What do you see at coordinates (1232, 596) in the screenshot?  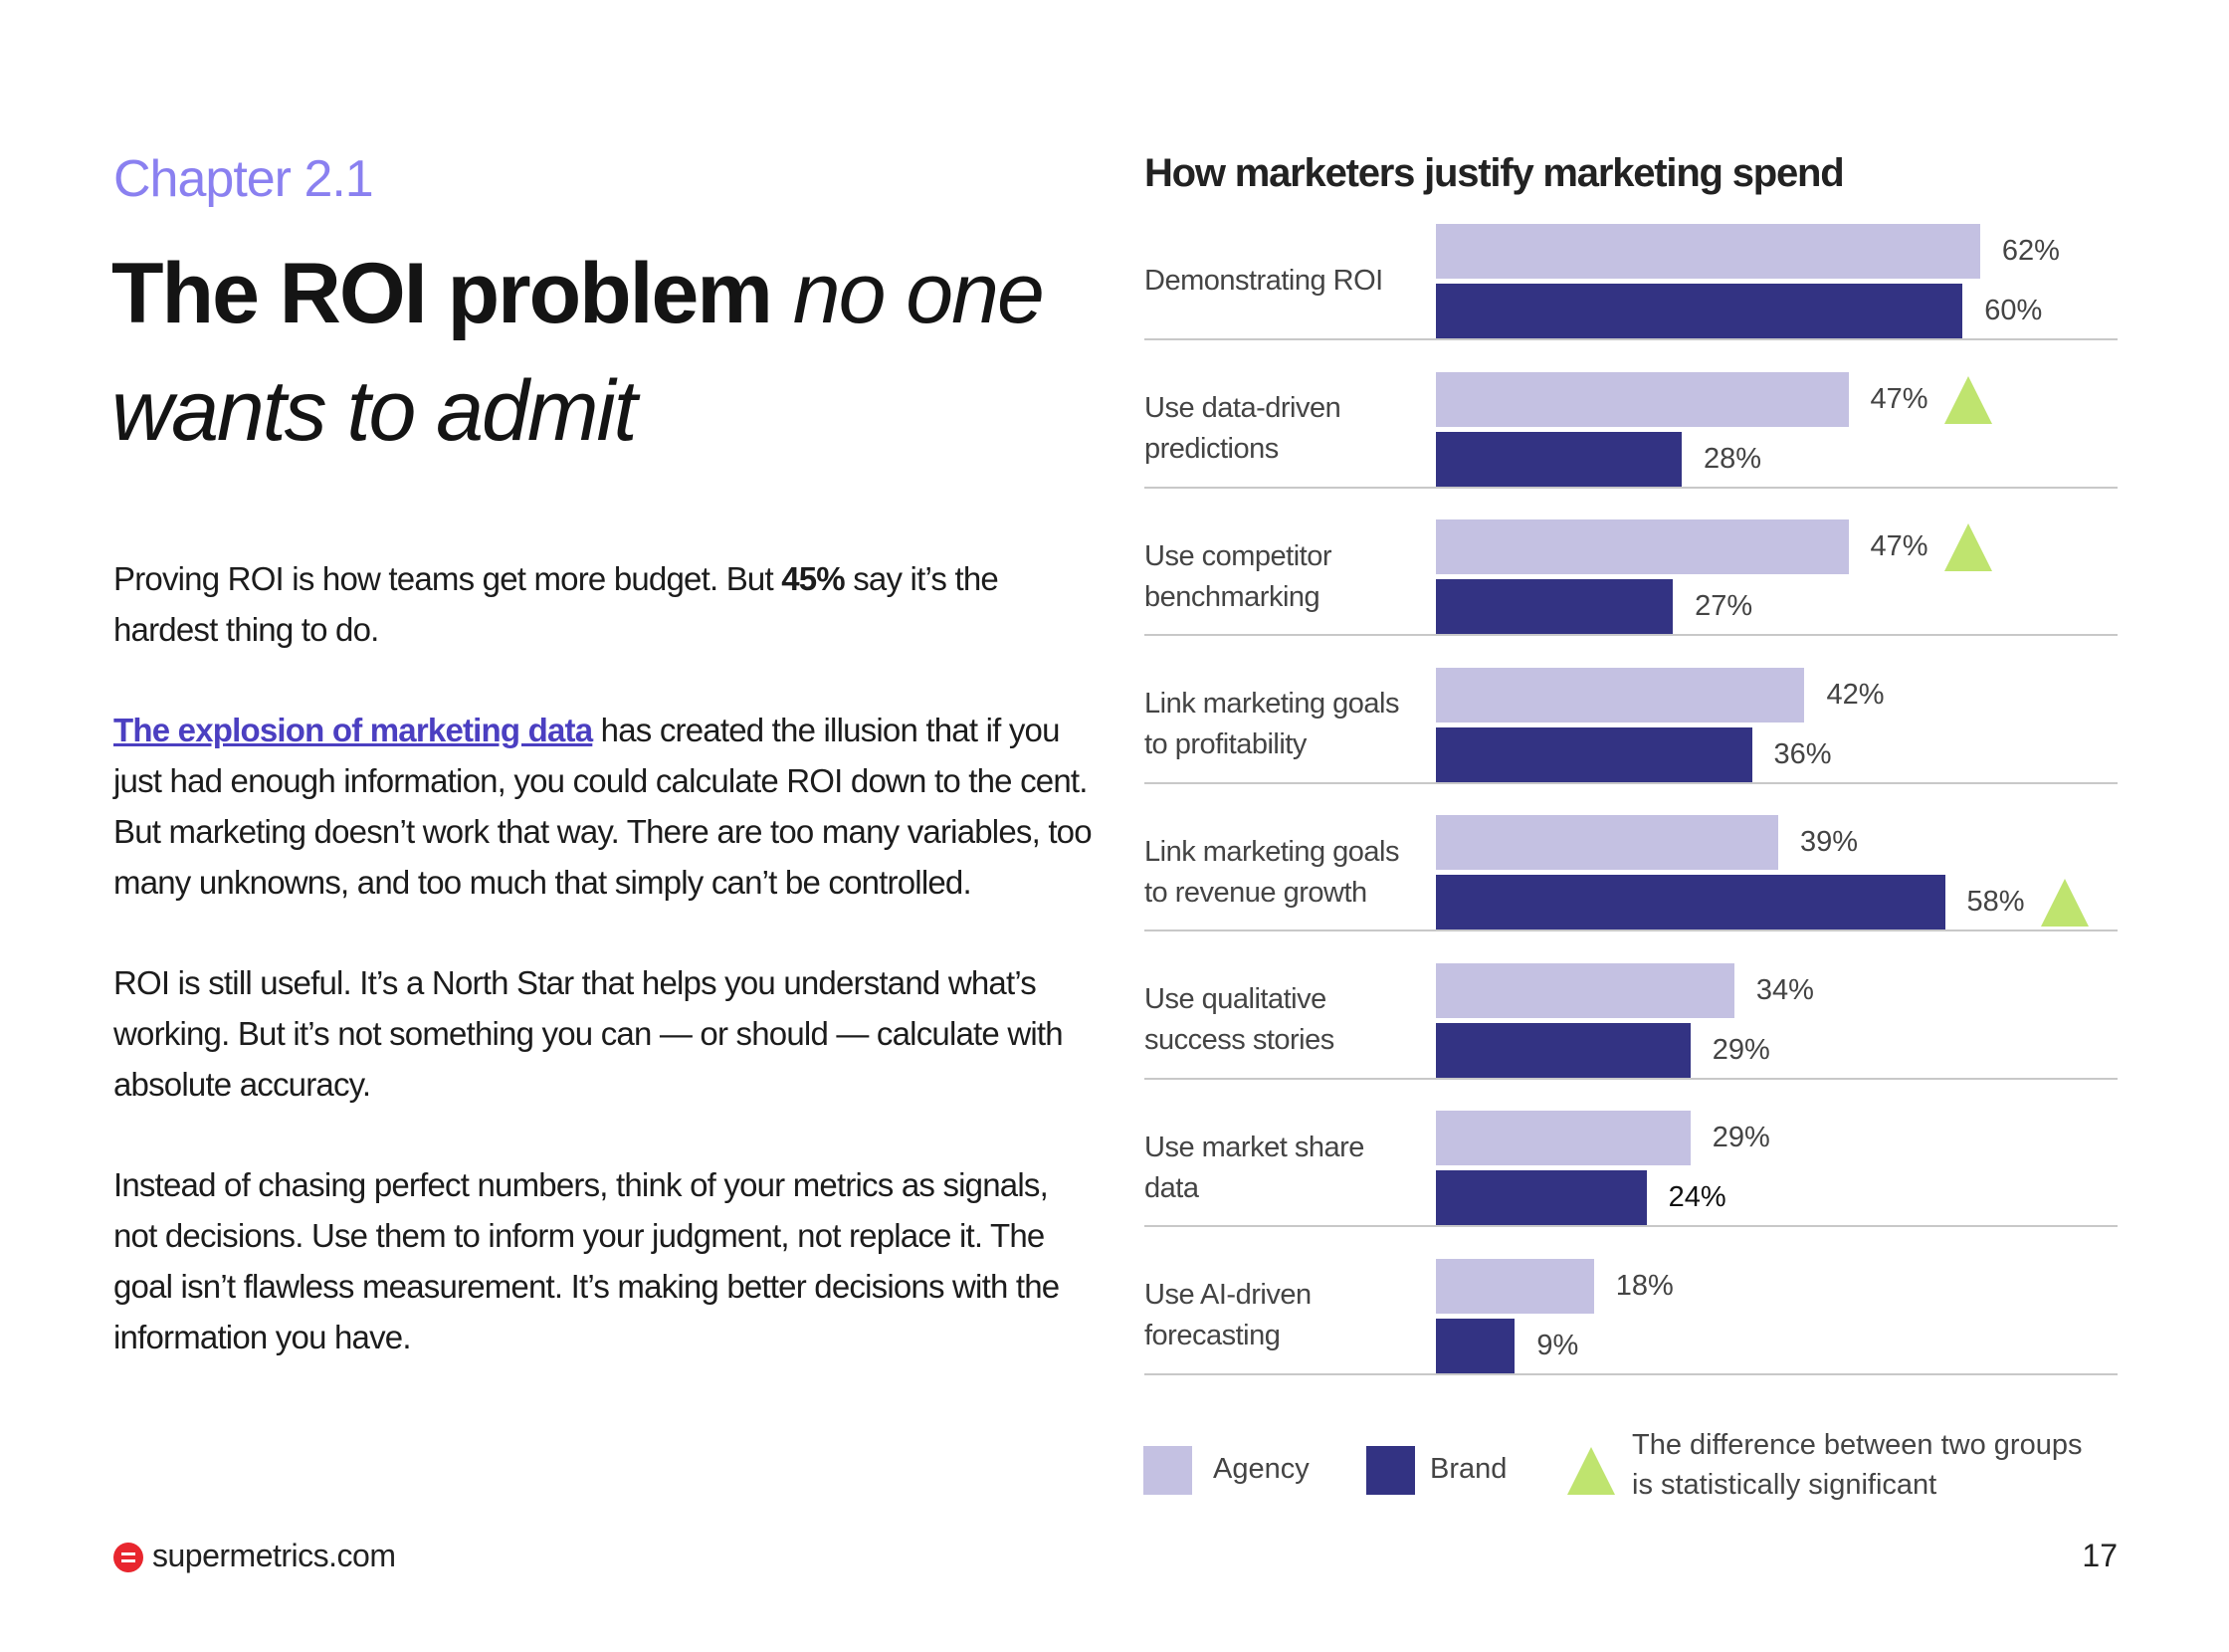 I see `category-label-line: benchmarking` at bounding box center [1232, 596].